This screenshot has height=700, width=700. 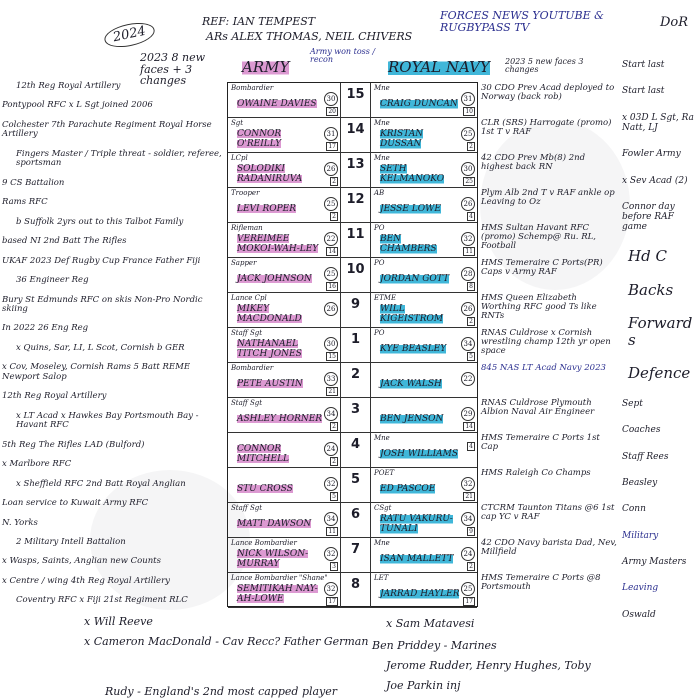 I want to click on navy-player-badges: 32 11, so click(x=467, y=244).